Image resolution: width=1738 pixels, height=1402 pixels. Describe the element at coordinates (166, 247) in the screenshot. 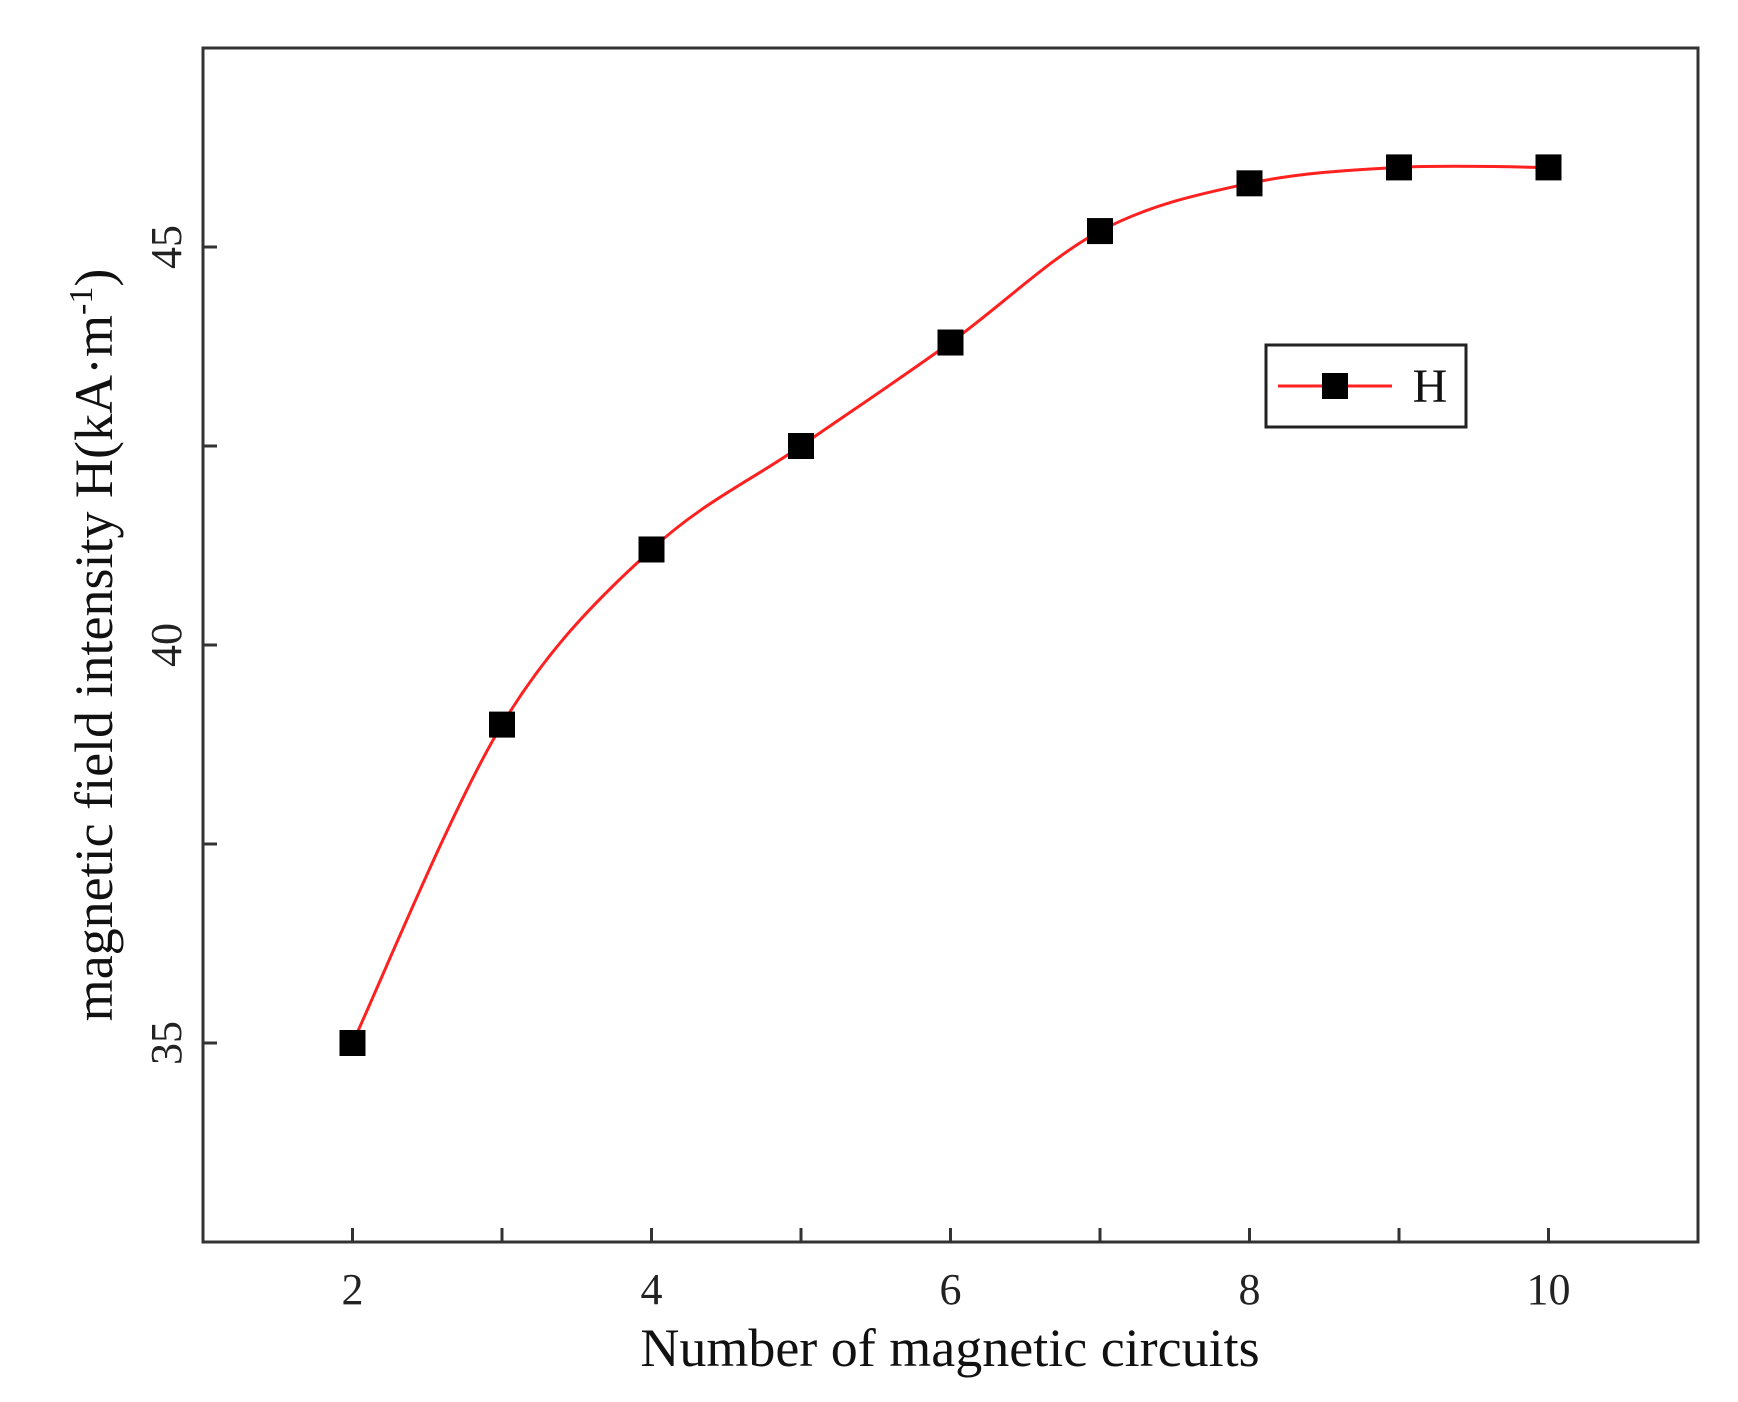

I see `y-tick-label: 45` at that location.